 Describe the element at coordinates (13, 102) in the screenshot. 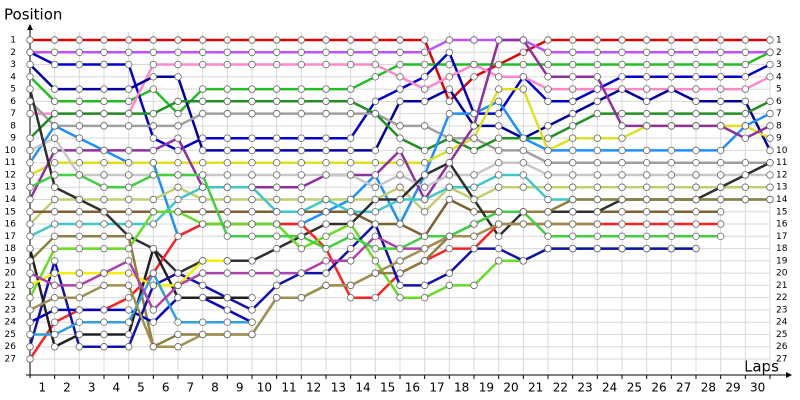

I see `y-tick-label: 6` at that location.